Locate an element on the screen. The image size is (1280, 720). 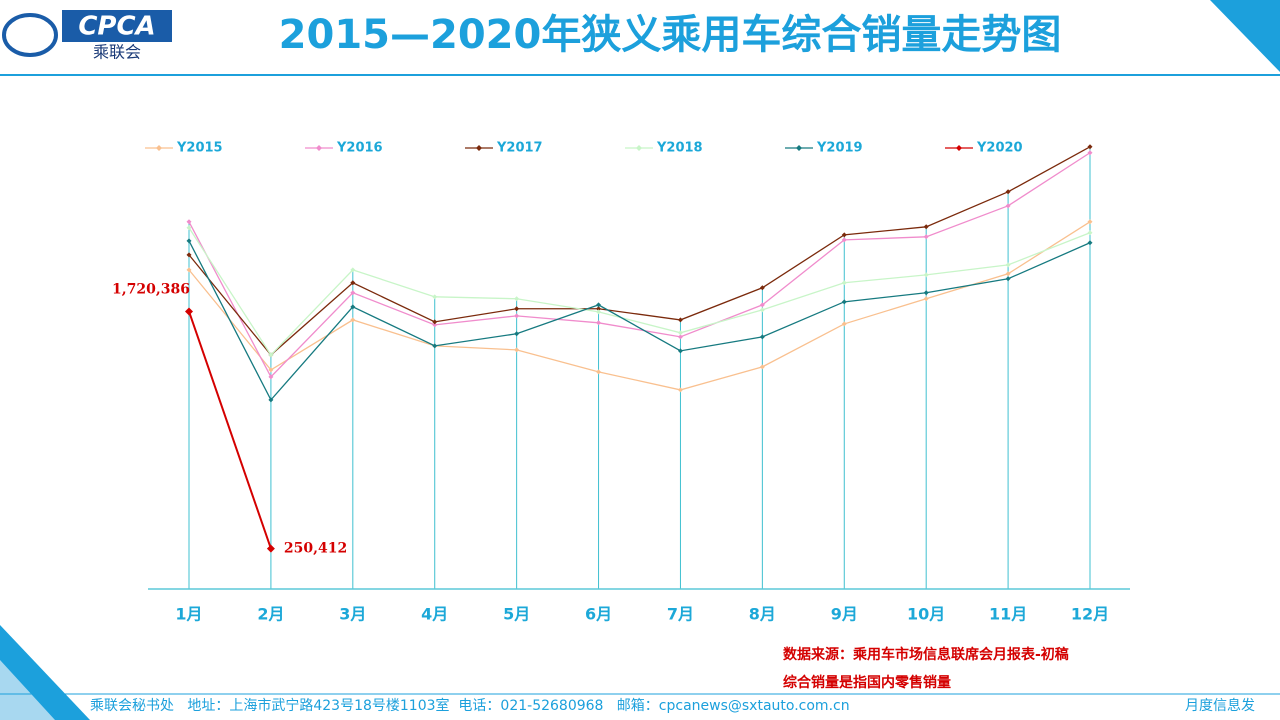
legend-label: Y2019 is located at coordinates (839, 148).